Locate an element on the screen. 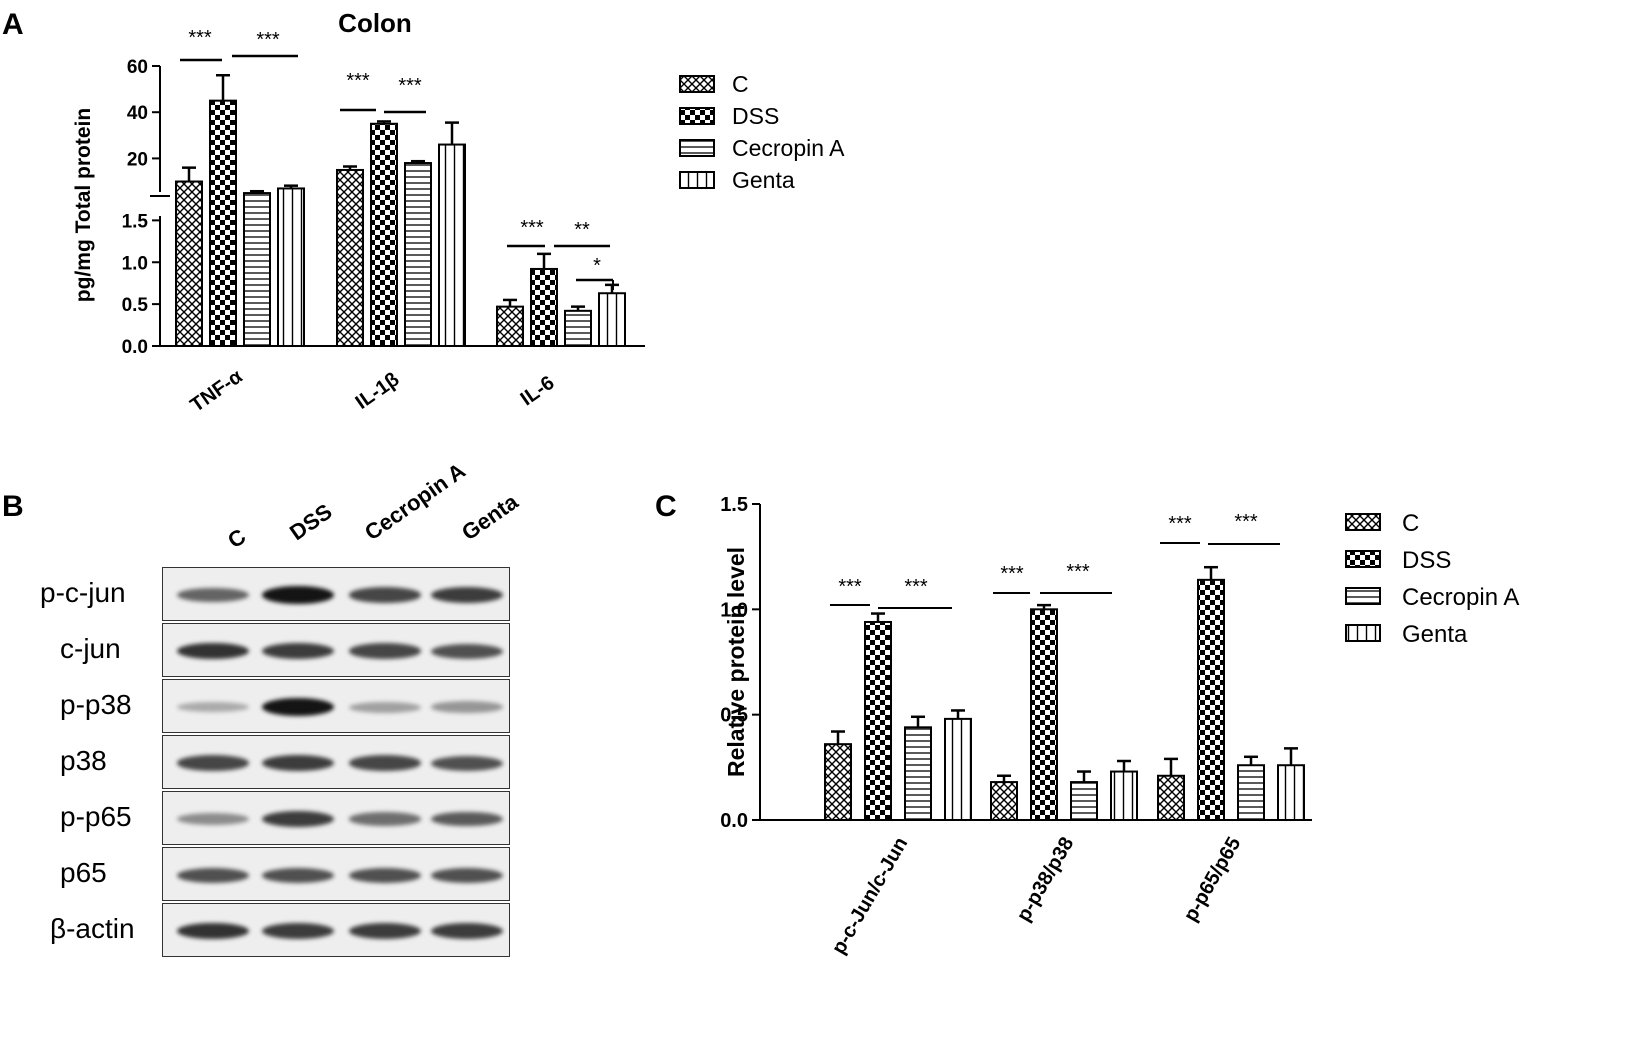  y-tick-label: 0.0 is located at coordinates (734, 821).